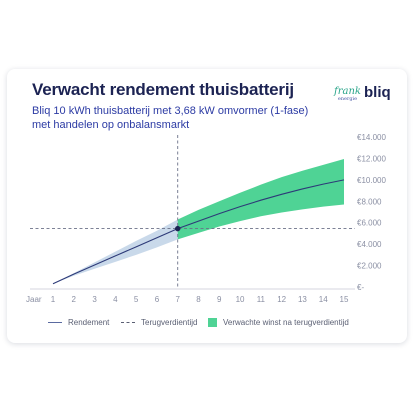  What do you see at coordinates (377, 92) in the screenshot?
I see `bliq-logo: bliq` at bounding box center [377, 92].